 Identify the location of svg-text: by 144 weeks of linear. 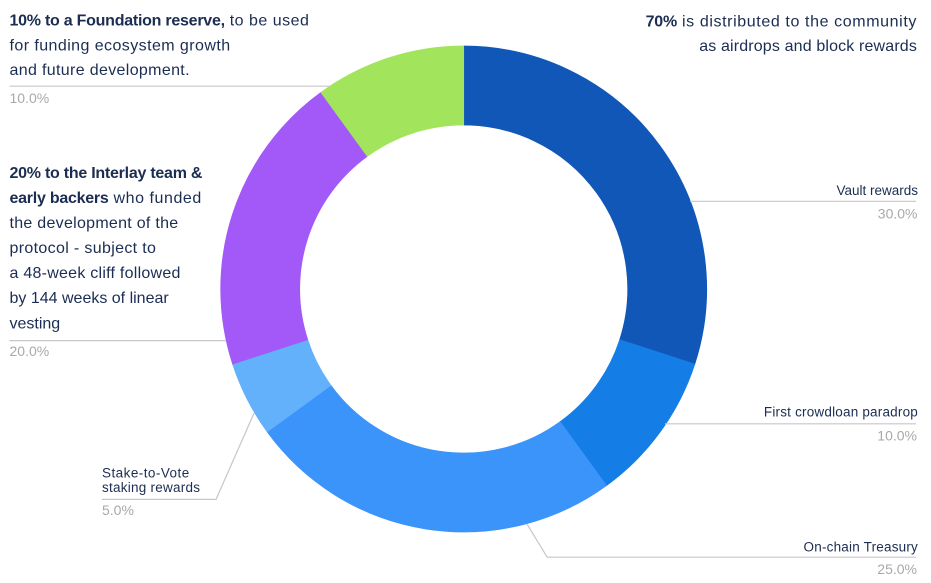
(90, 298).